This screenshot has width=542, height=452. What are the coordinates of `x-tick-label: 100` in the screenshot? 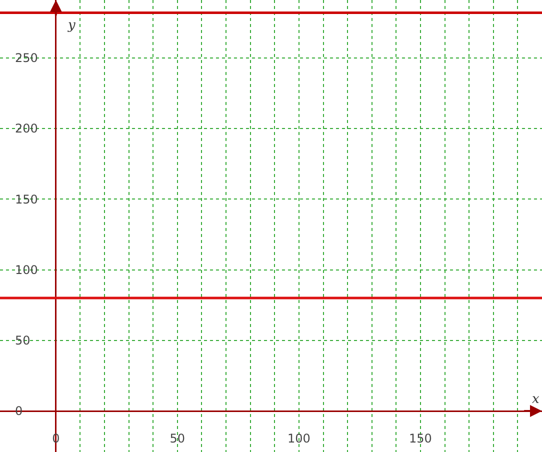 It's located at (298, 439).